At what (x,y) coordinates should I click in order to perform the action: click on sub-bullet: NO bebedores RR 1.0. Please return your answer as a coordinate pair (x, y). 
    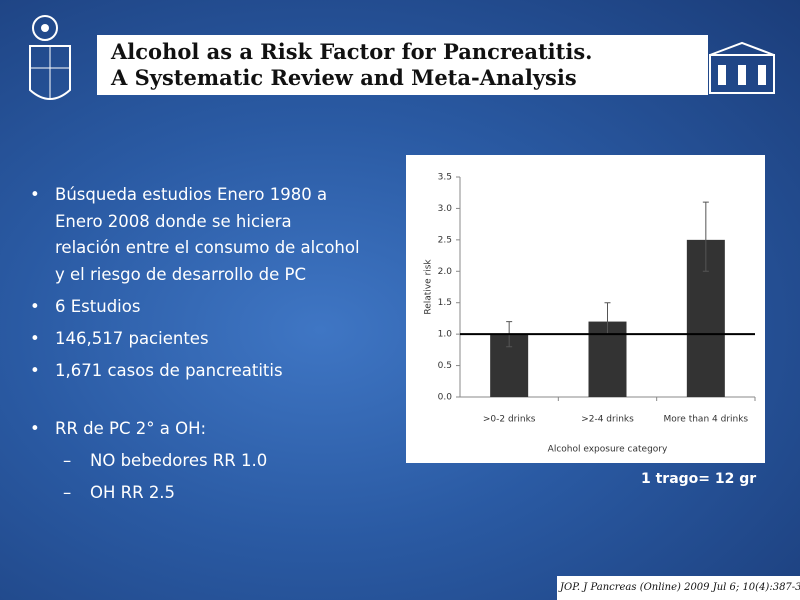
    Looking at the image, I should click on (195, 461).